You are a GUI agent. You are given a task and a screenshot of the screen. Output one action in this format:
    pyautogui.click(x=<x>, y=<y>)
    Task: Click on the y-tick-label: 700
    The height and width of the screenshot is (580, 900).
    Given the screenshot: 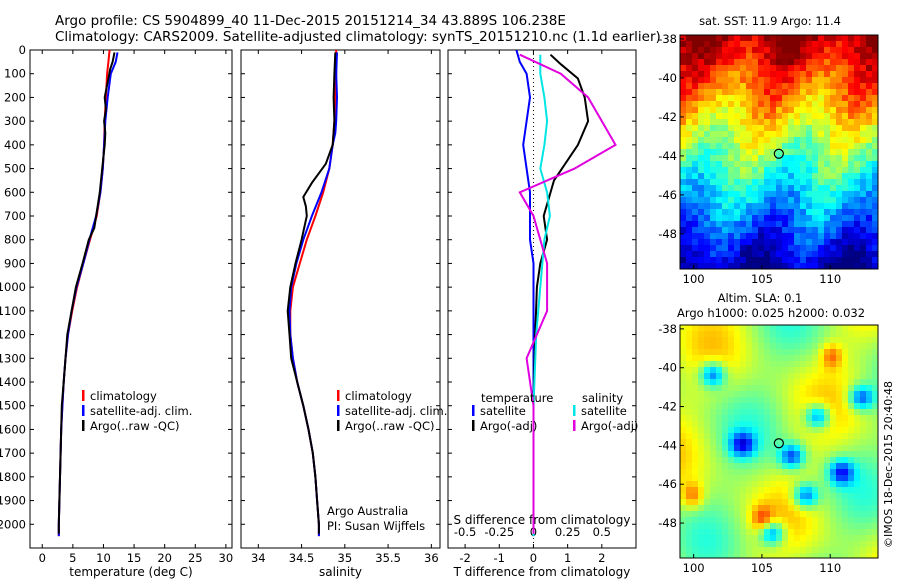 What is the action you would take?
    pyautogui.click(x=15, y=216)
    